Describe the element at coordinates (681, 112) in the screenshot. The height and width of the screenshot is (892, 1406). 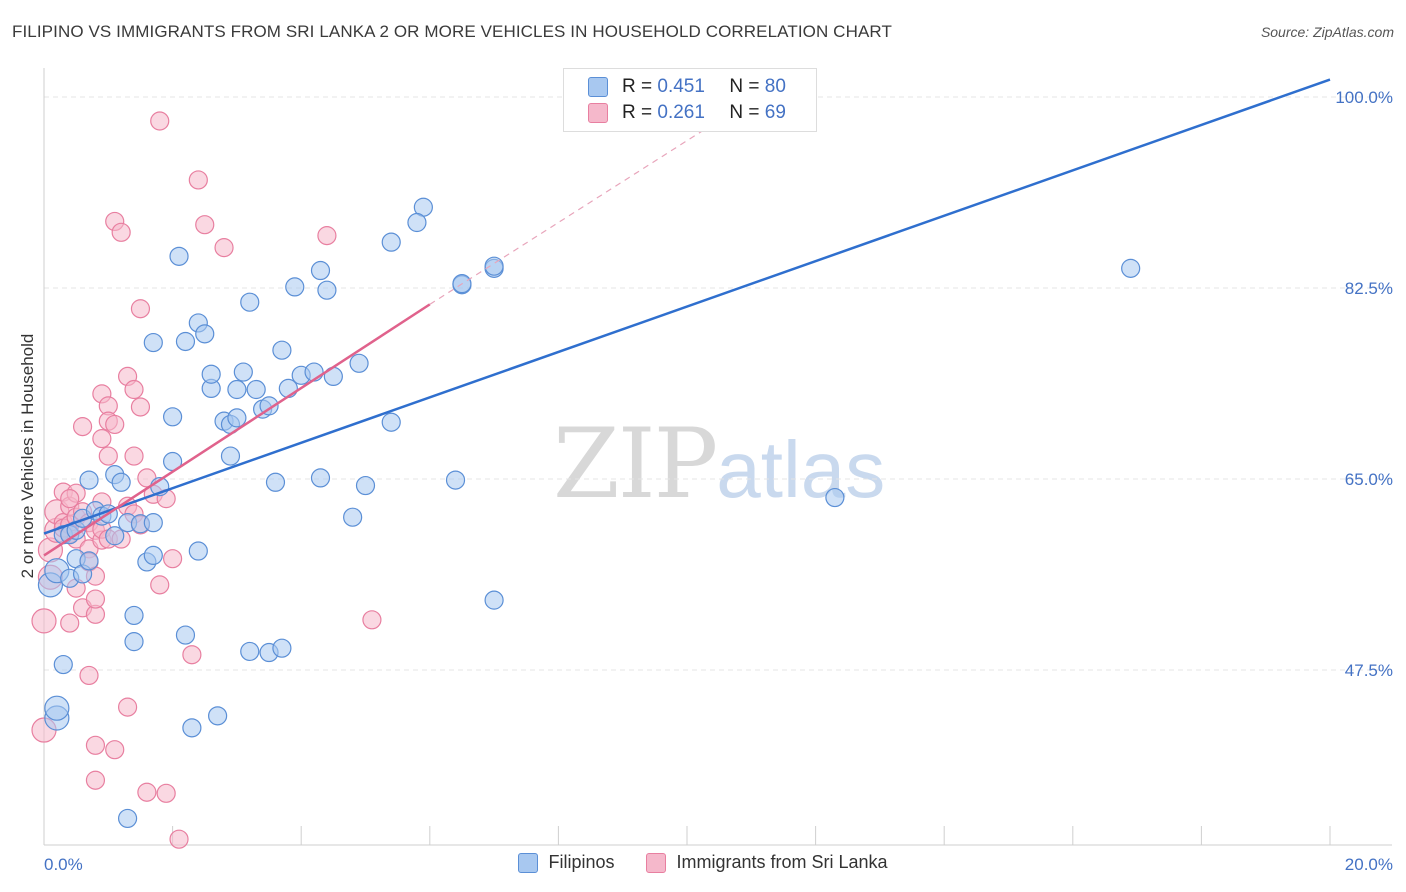
I see `legend-r-value: 0.261` at that location.